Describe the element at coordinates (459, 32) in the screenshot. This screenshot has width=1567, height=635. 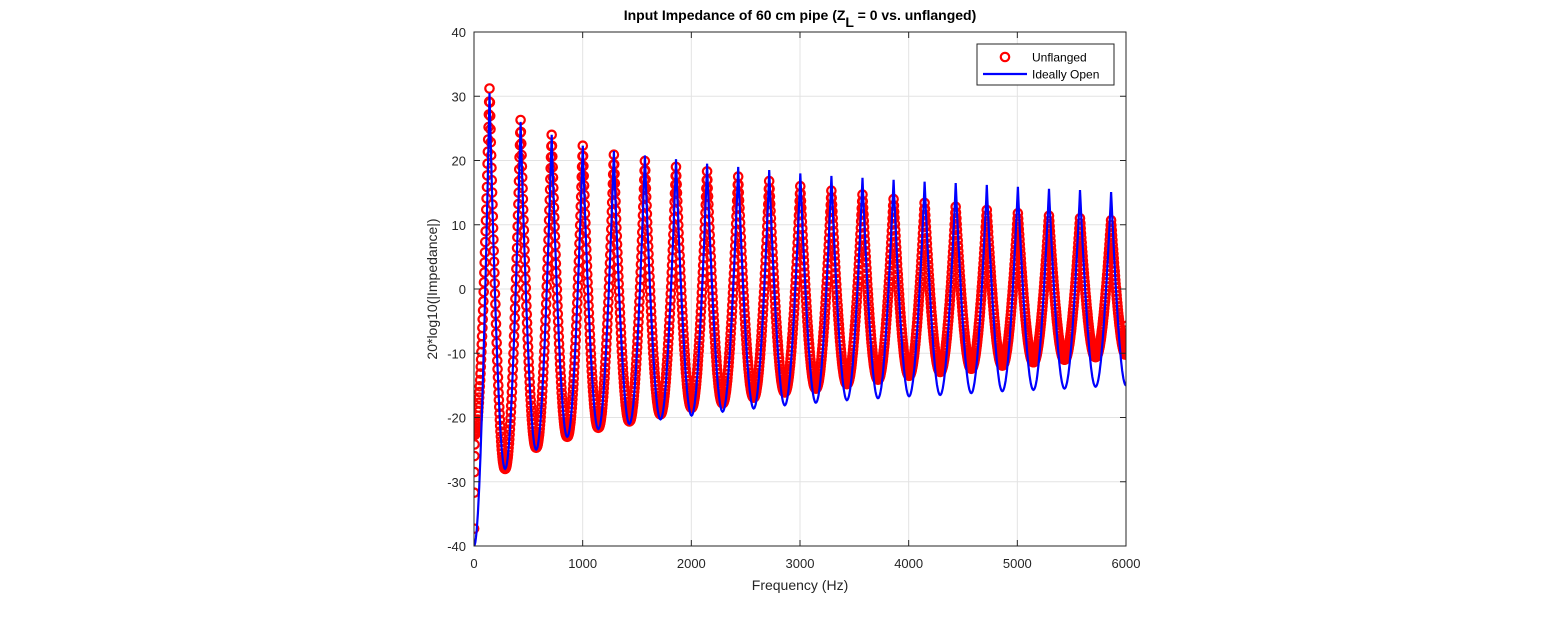
I see `y-tick-label: 40` at that location.